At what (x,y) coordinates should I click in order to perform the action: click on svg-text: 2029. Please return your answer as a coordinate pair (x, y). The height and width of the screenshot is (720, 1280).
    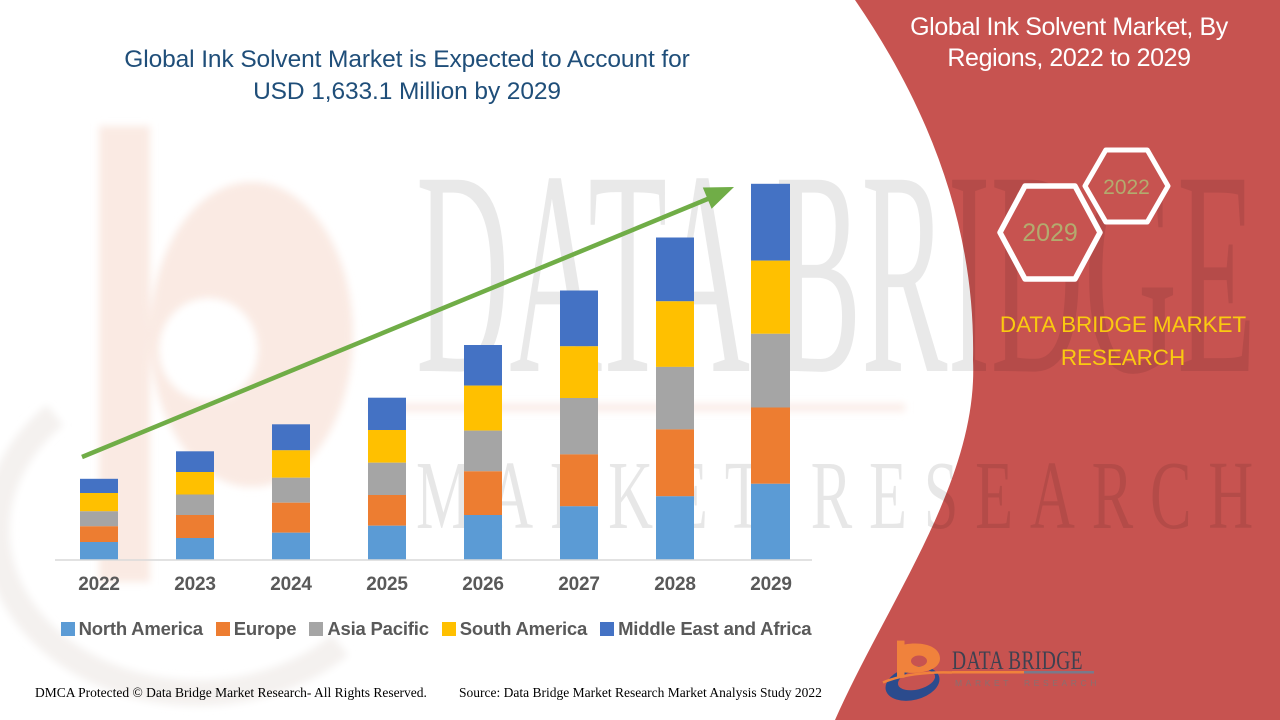
    Looking at the image, I should click on (1050, 233).